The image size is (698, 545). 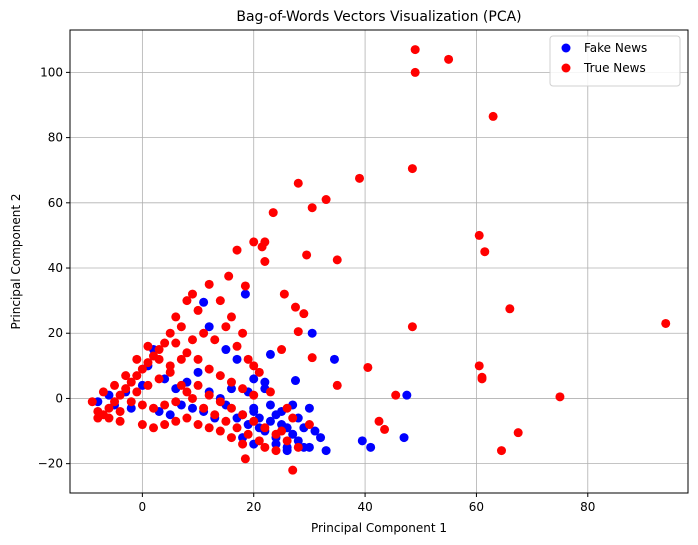 What do you see at coordinates (614, 68) in the screenshot?
I see `true-news-legend-label: True News` at bounding box center [614, 68].